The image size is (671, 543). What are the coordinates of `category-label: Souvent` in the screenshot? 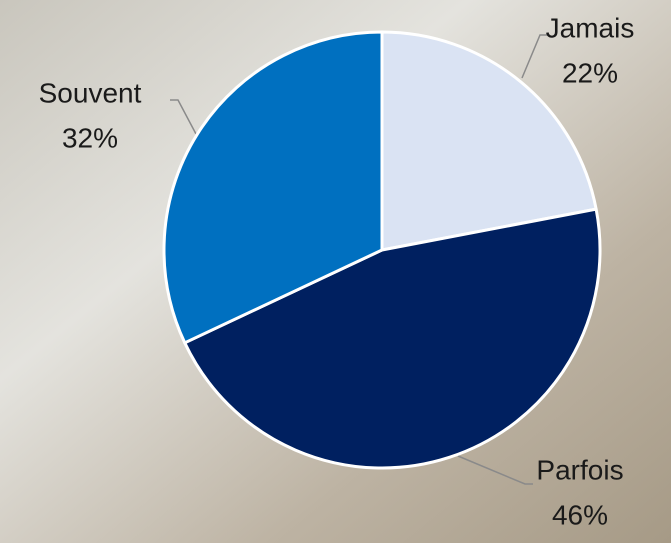 It's located at (90, 92).